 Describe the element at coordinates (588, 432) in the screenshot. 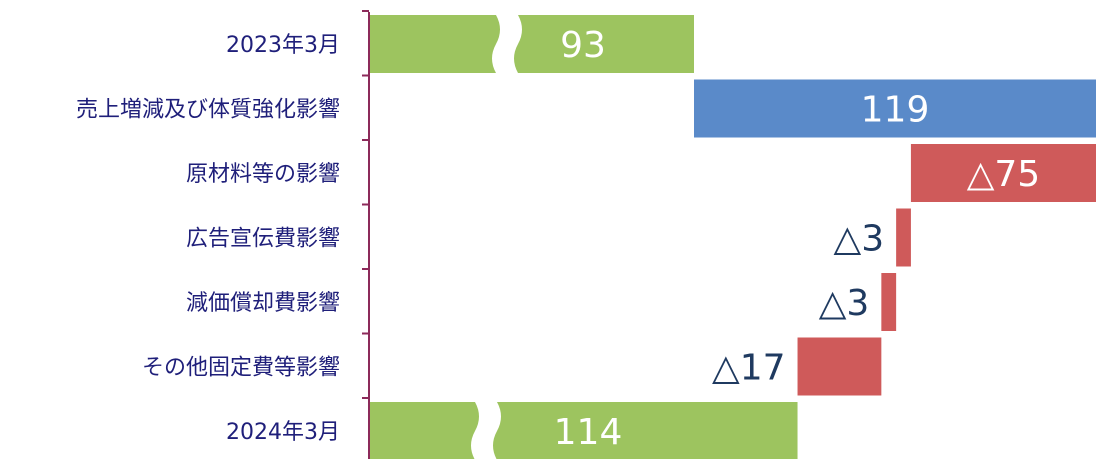

I see `data-label: 114` at that location.